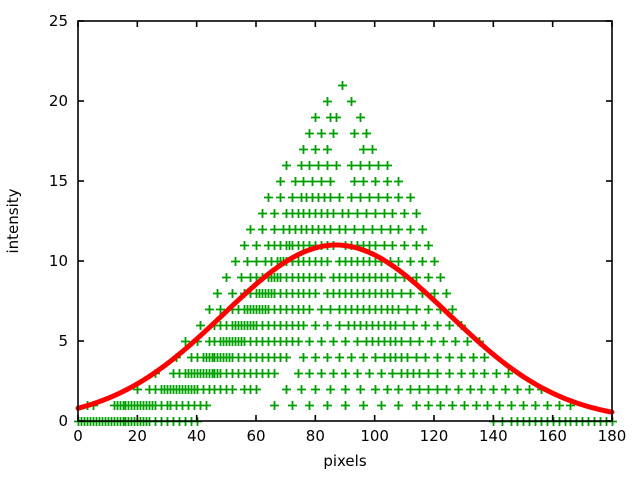 The width and height of the screenshot is (640, 480). I want to click on y-tick-label: 15, so click(58, 181).